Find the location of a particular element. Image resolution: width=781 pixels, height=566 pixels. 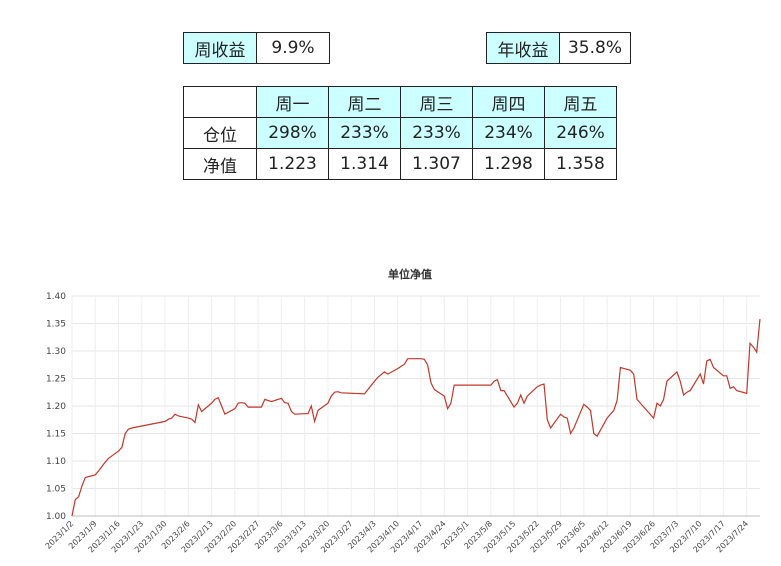

position-cell: 234% is located at coordinates (508, 133).